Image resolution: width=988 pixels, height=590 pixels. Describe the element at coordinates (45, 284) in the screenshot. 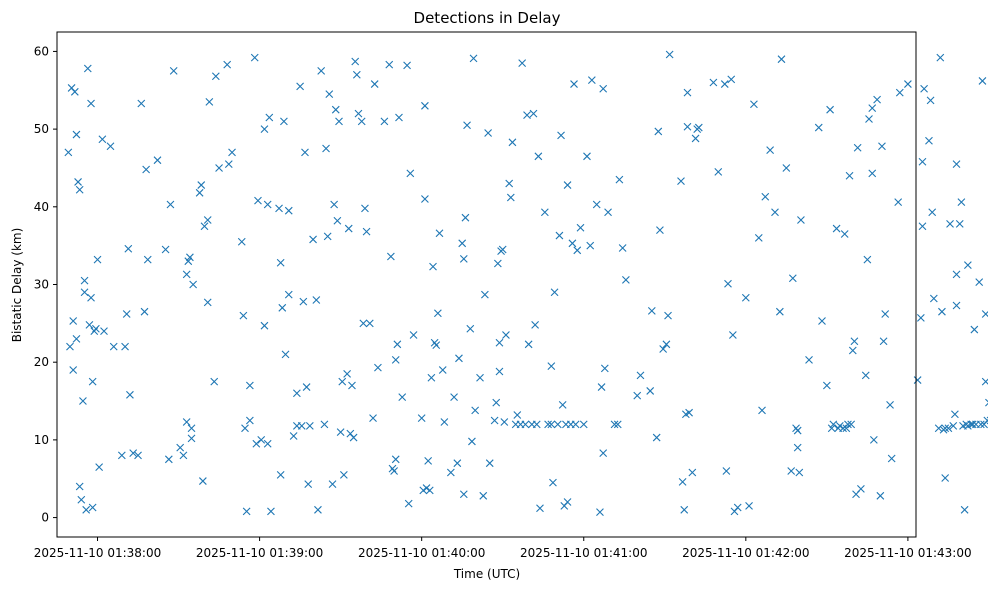

I see `y-axis: 0 10 20 30 40 50 60` at that location.